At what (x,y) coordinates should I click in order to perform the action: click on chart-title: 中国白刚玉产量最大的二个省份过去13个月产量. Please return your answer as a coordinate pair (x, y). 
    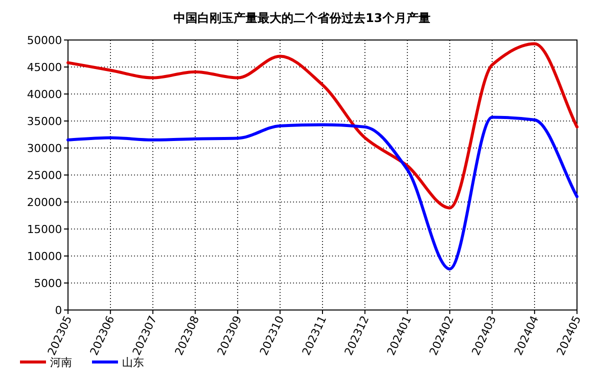
    Looking at the image, I should click on (302, 18).